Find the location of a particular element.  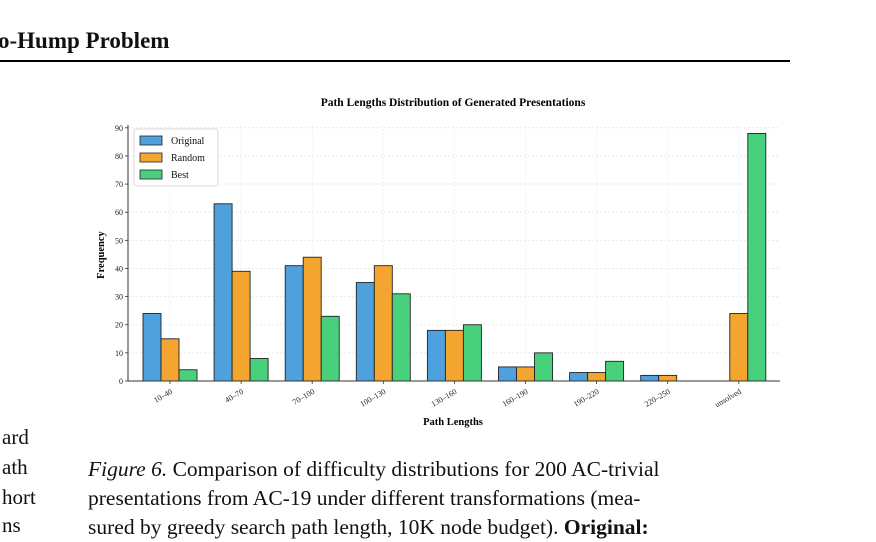

legend-swatch-best is located at coordinates (151, 174).